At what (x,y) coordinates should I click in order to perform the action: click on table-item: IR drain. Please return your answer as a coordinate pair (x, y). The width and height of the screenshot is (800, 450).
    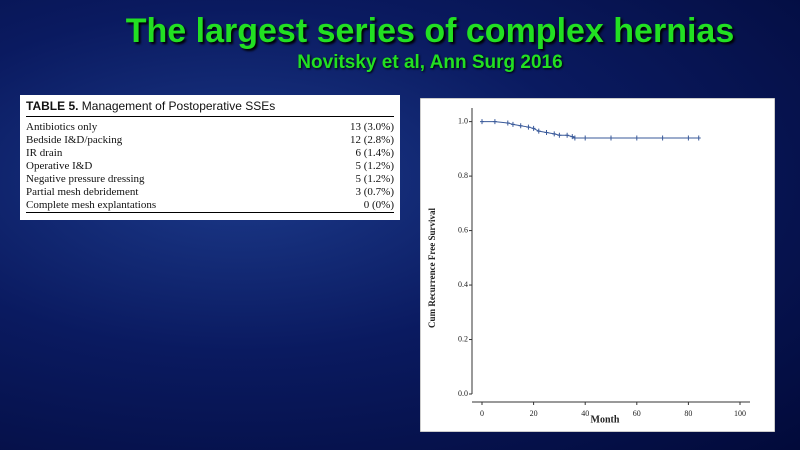
    Looking at the image, I should click on (44, 153).